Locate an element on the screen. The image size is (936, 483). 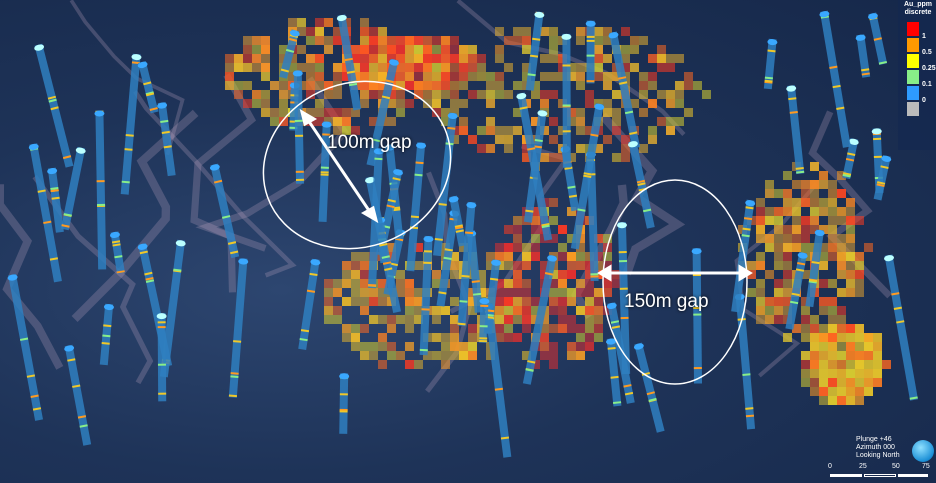
legend-label: 0 is located at coordinates (924, 100).